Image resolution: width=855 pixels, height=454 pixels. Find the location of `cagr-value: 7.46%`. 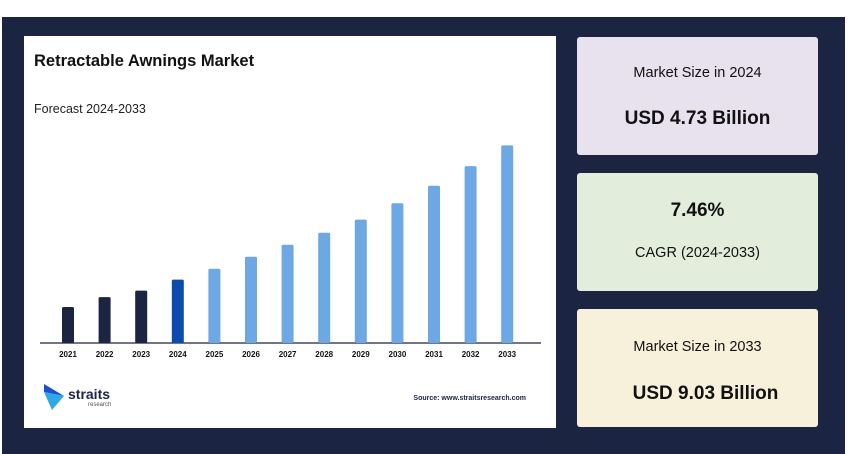

cagr-value: 7.46% is located at coordinates (697, 210).